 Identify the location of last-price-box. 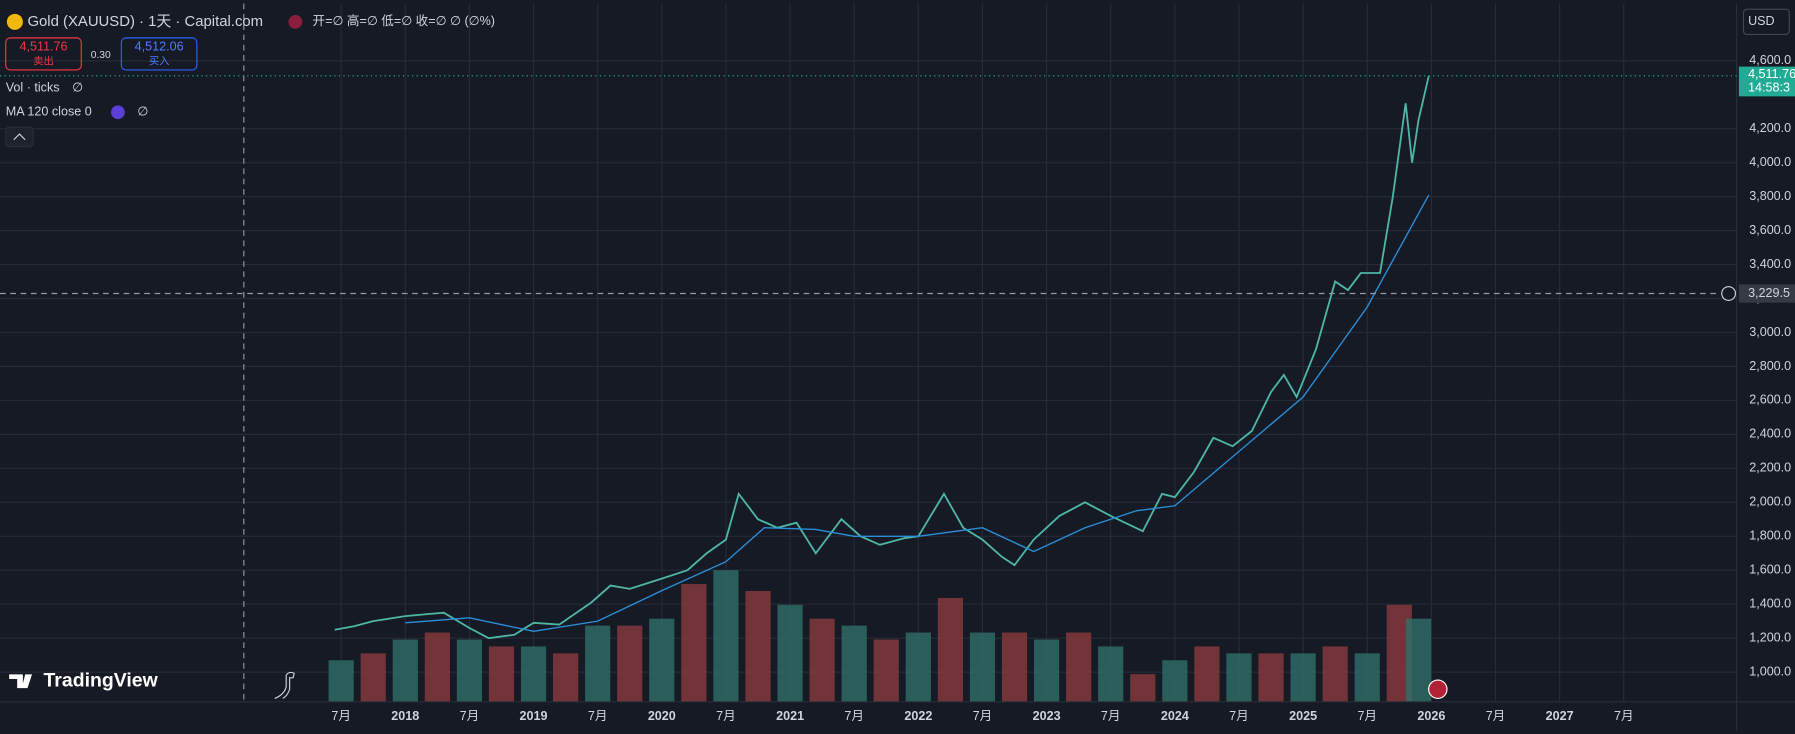
(1766, 81).